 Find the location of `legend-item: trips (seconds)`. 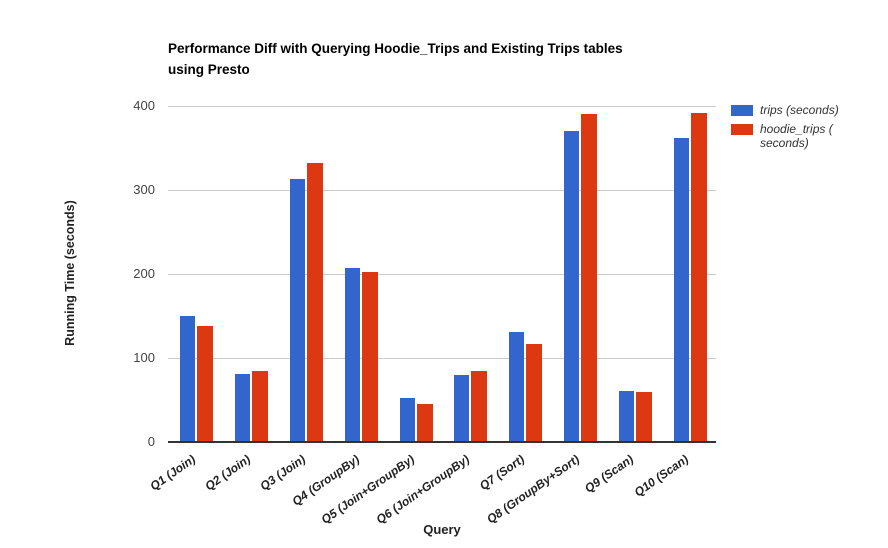

legend-item: trips (seconds) is located at coordinates (806, 110).